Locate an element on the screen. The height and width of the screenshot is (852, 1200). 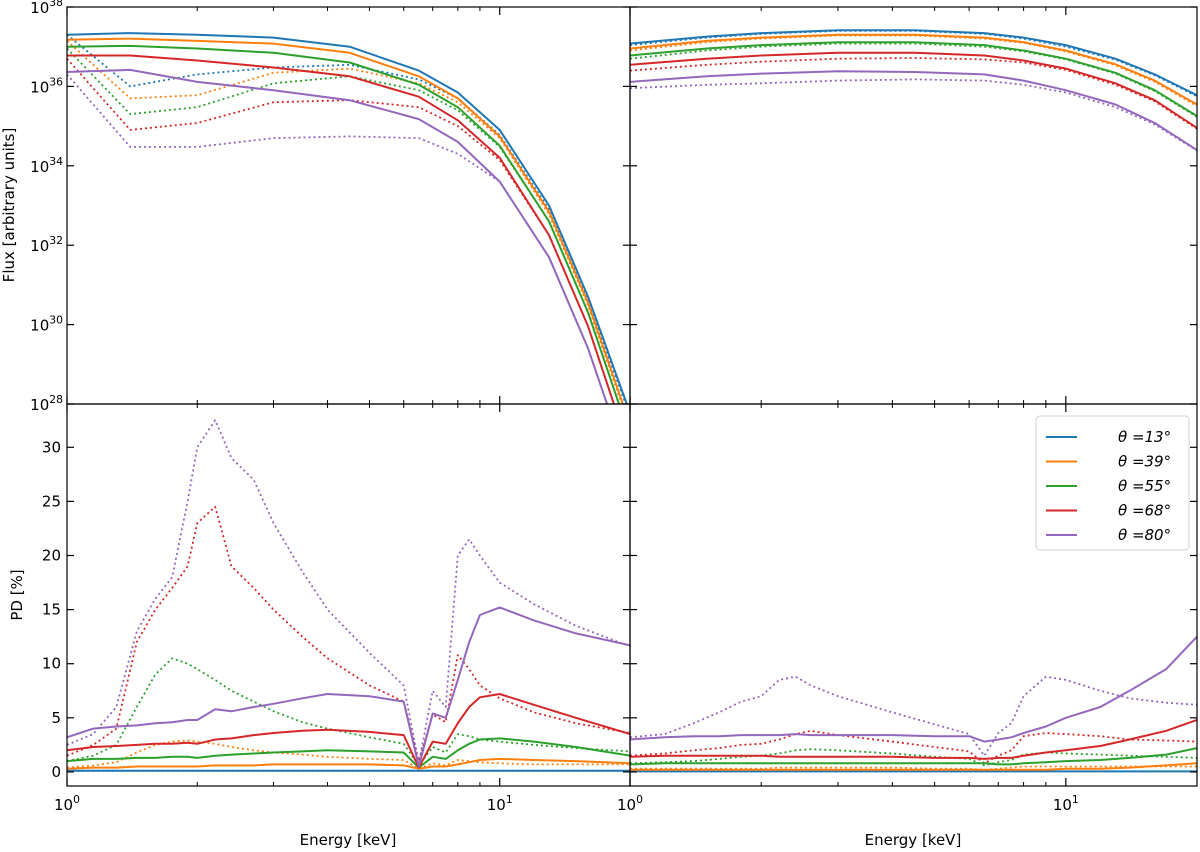
tick-label: 10³⁰ is located at coordinates (46, 324).